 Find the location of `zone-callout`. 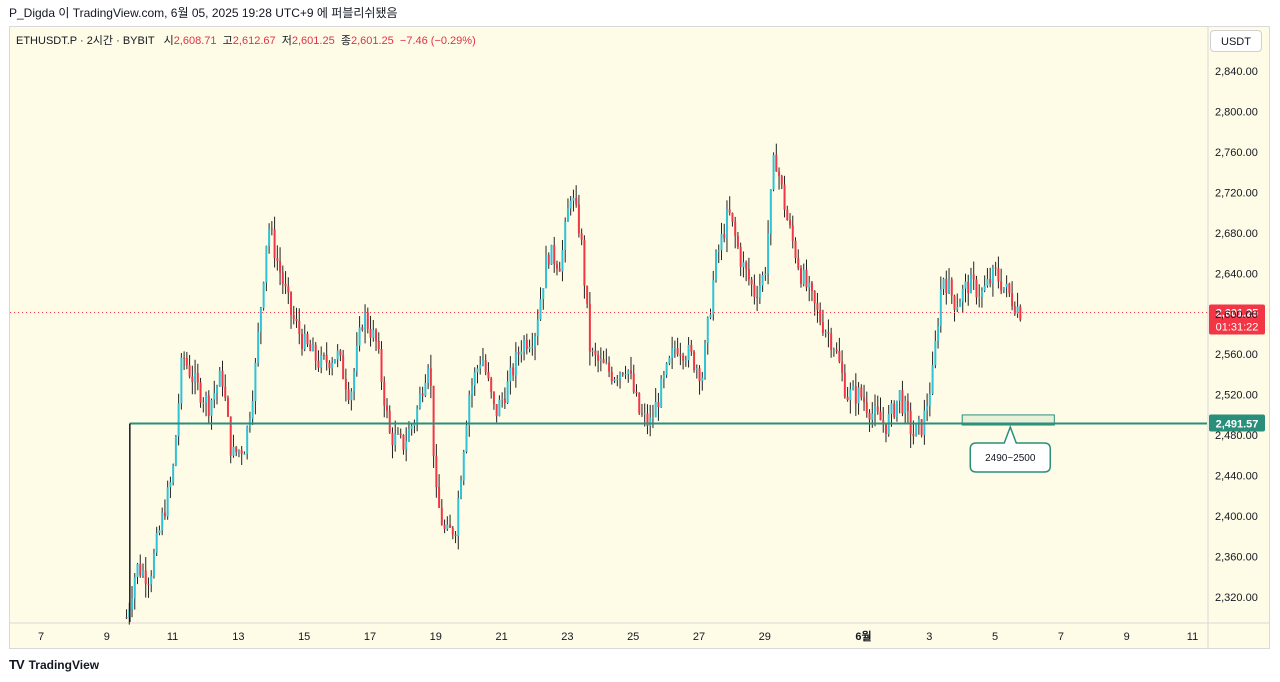

zone-callout is located at coordinates (1010, 448).